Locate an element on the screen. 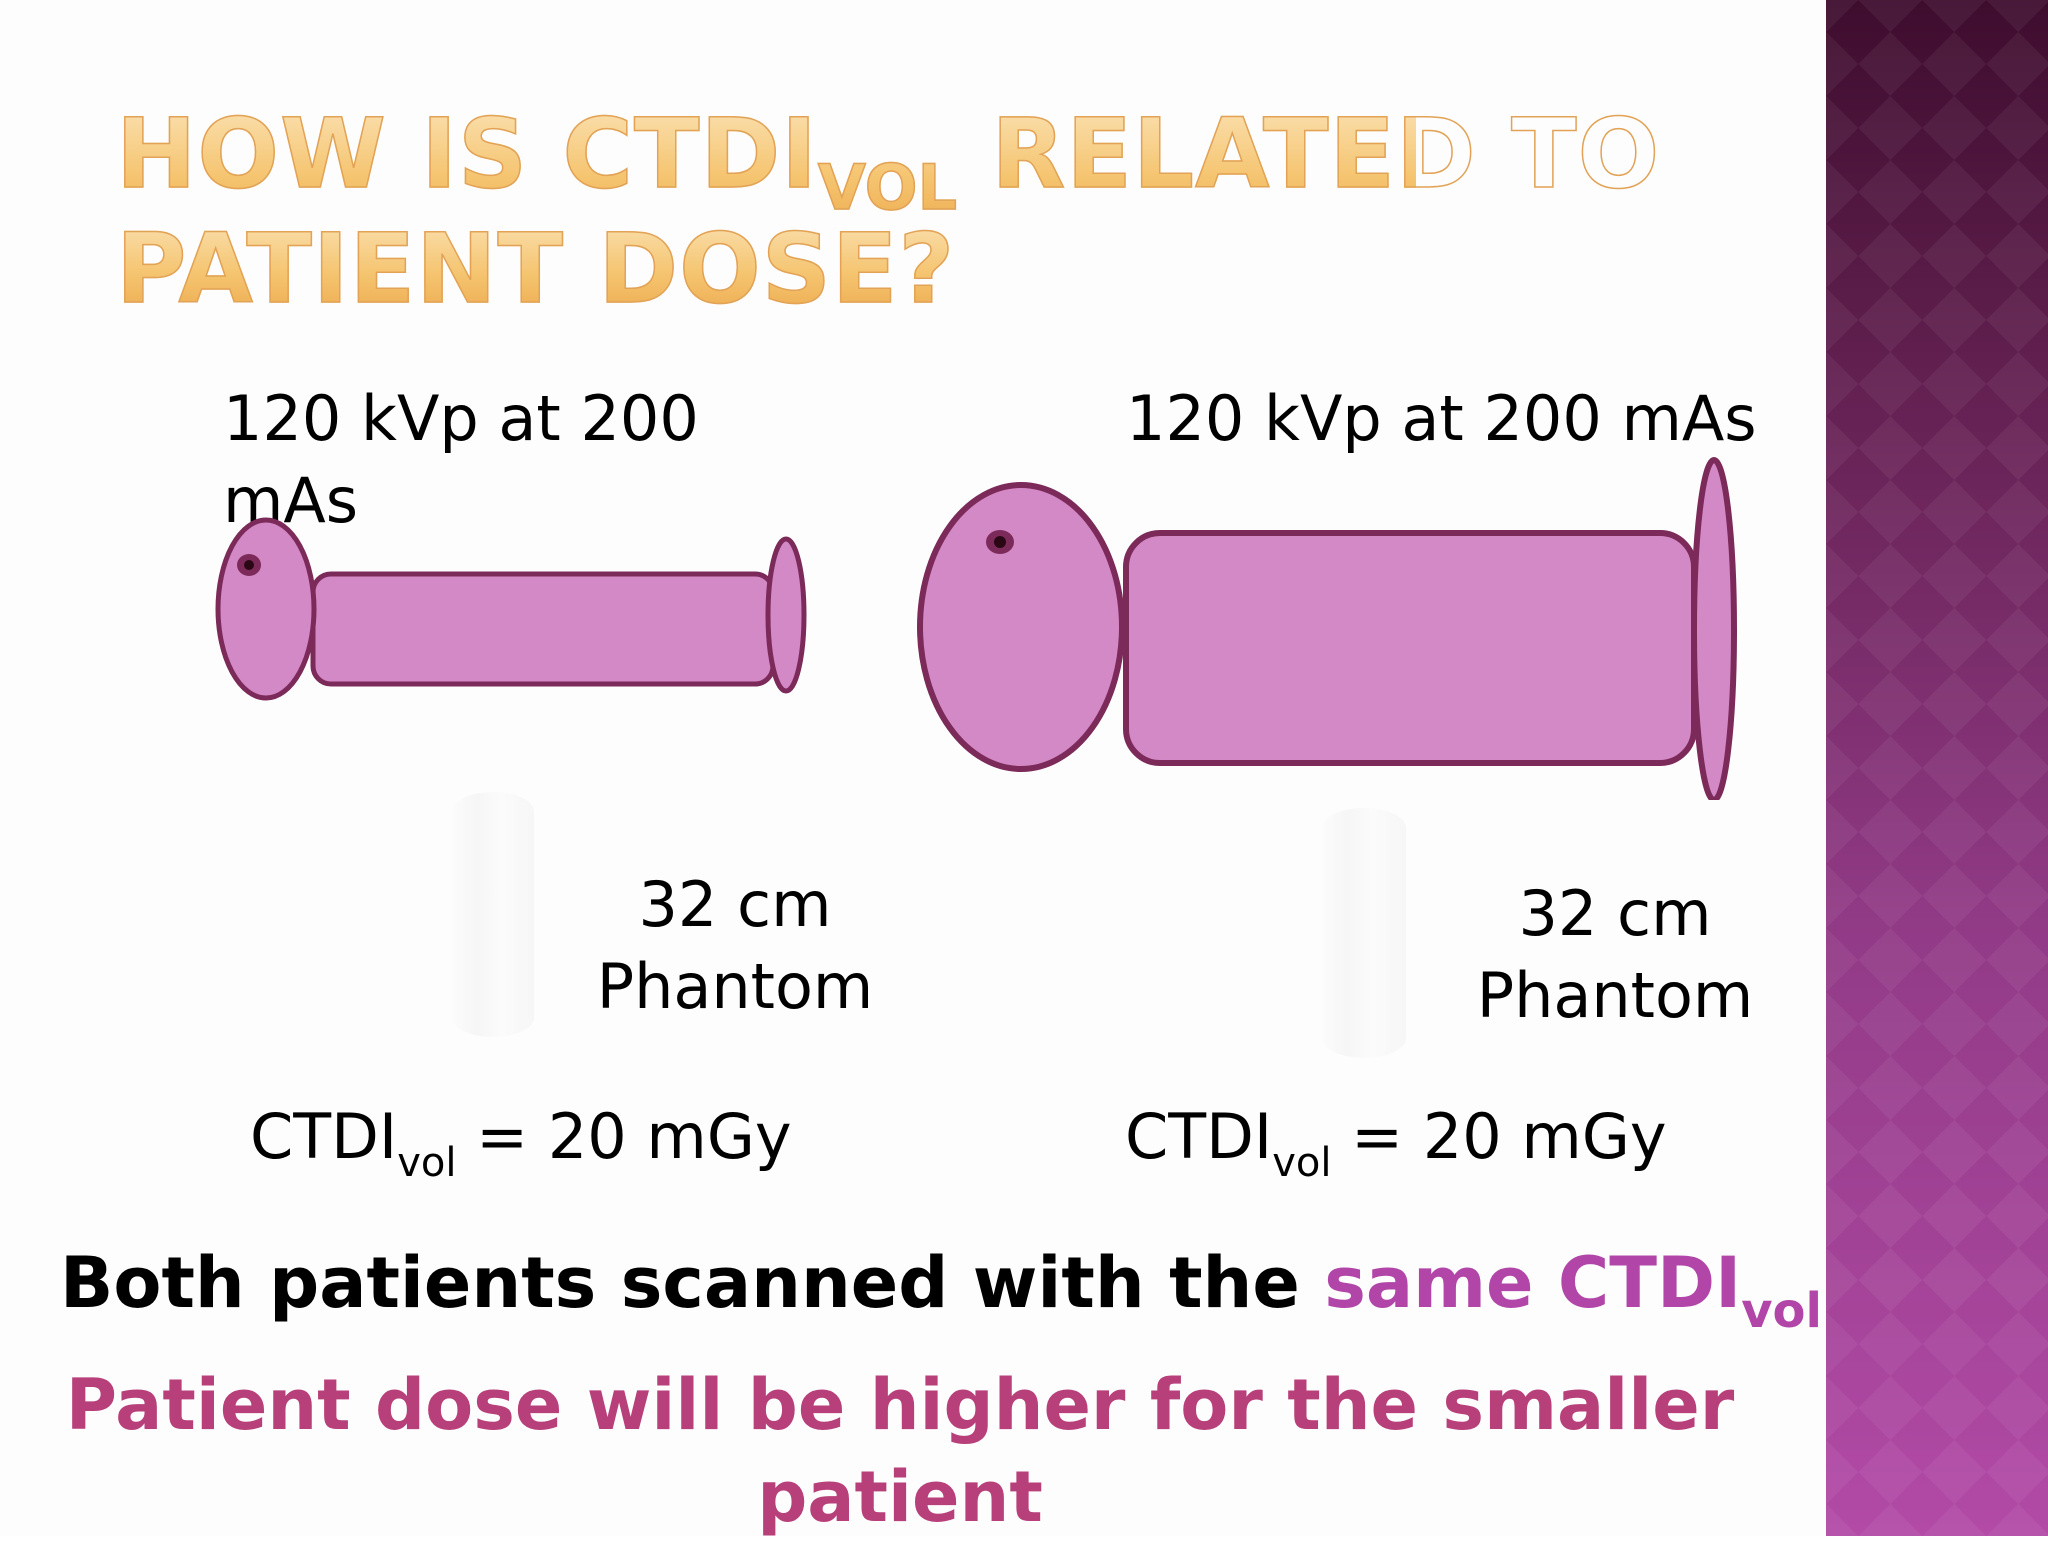  large-patient-figure-icon is located at coordinates (1327, 628).